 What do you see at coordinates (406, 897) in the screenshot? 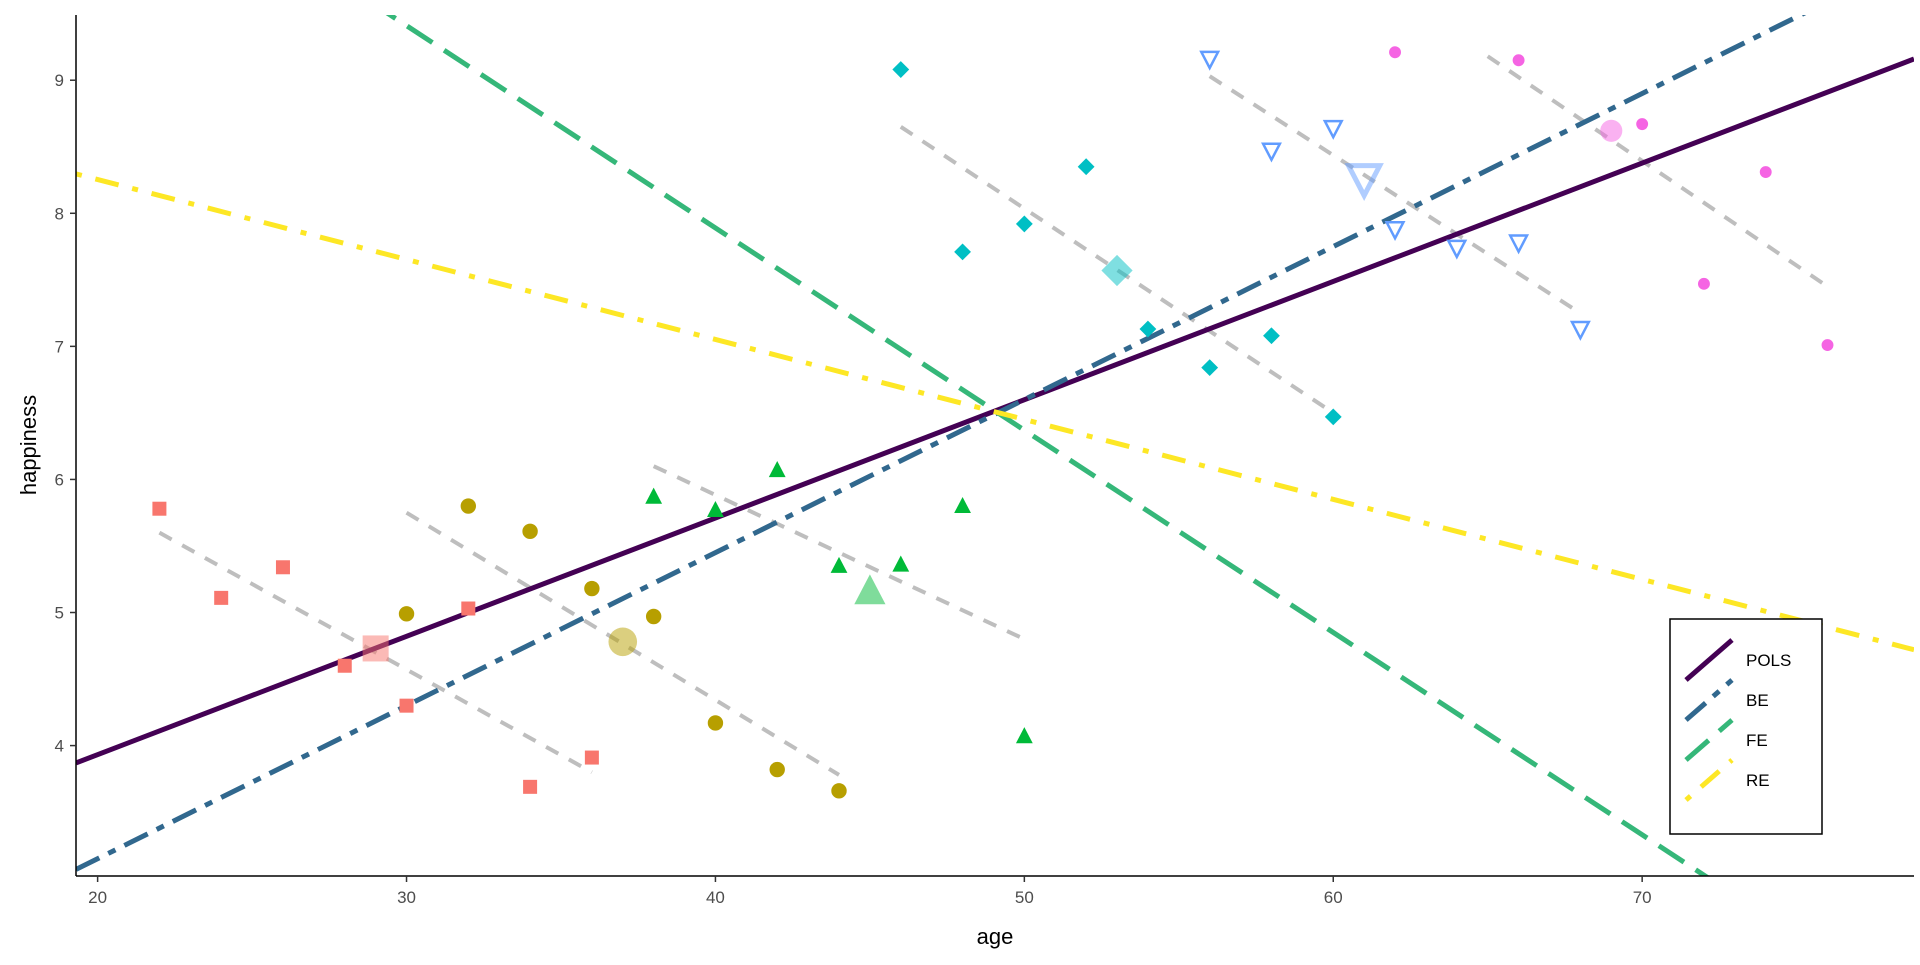
I see `x-tick-label: 30` at bounding box center [406, 897].